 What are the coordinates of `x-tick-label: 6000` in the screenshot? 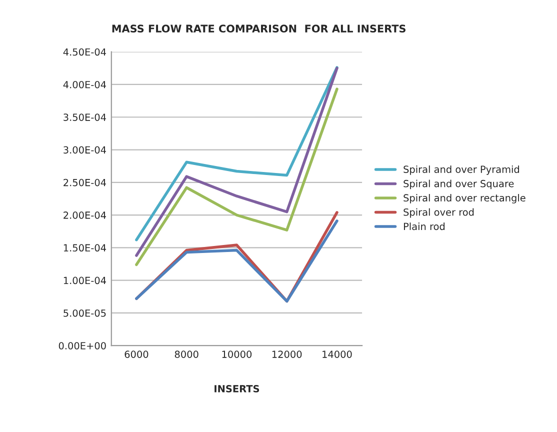 It's located at (136, 354).